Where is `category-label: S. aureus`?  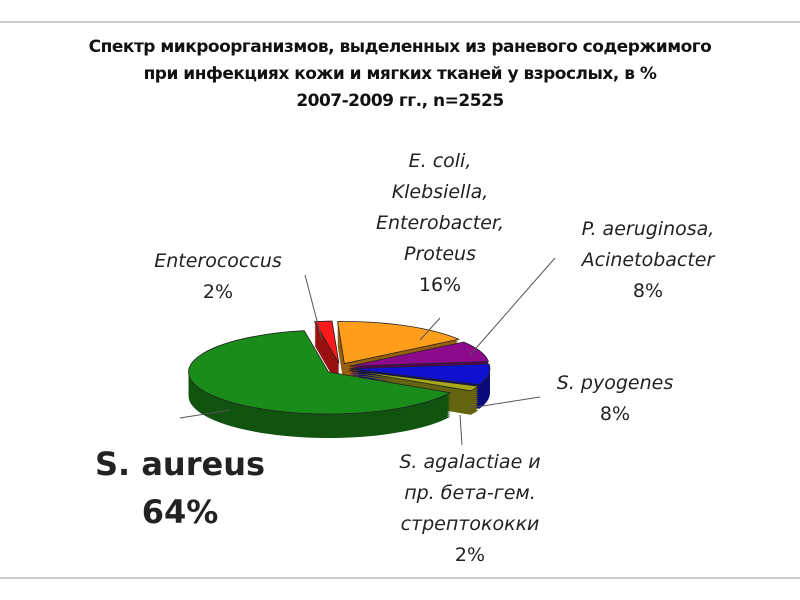 category-label: S. aureus is located at coordinates (180, 464).